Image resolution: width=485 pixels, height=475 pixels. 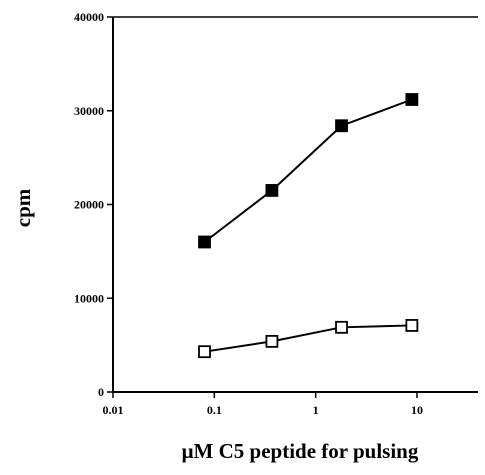 What do you see at coordinates (89, 111) in the screenshot?
I see `y-tick-label: 30000` at bounding box center [89, 111].